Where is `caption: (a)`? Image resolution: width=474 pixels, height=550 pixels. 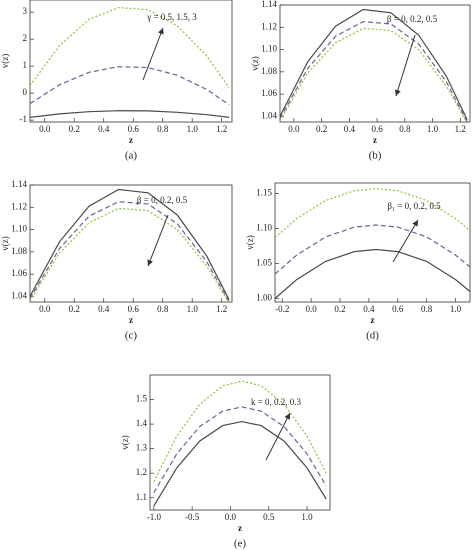
caption: (a) is located at coordinates (131, 156).